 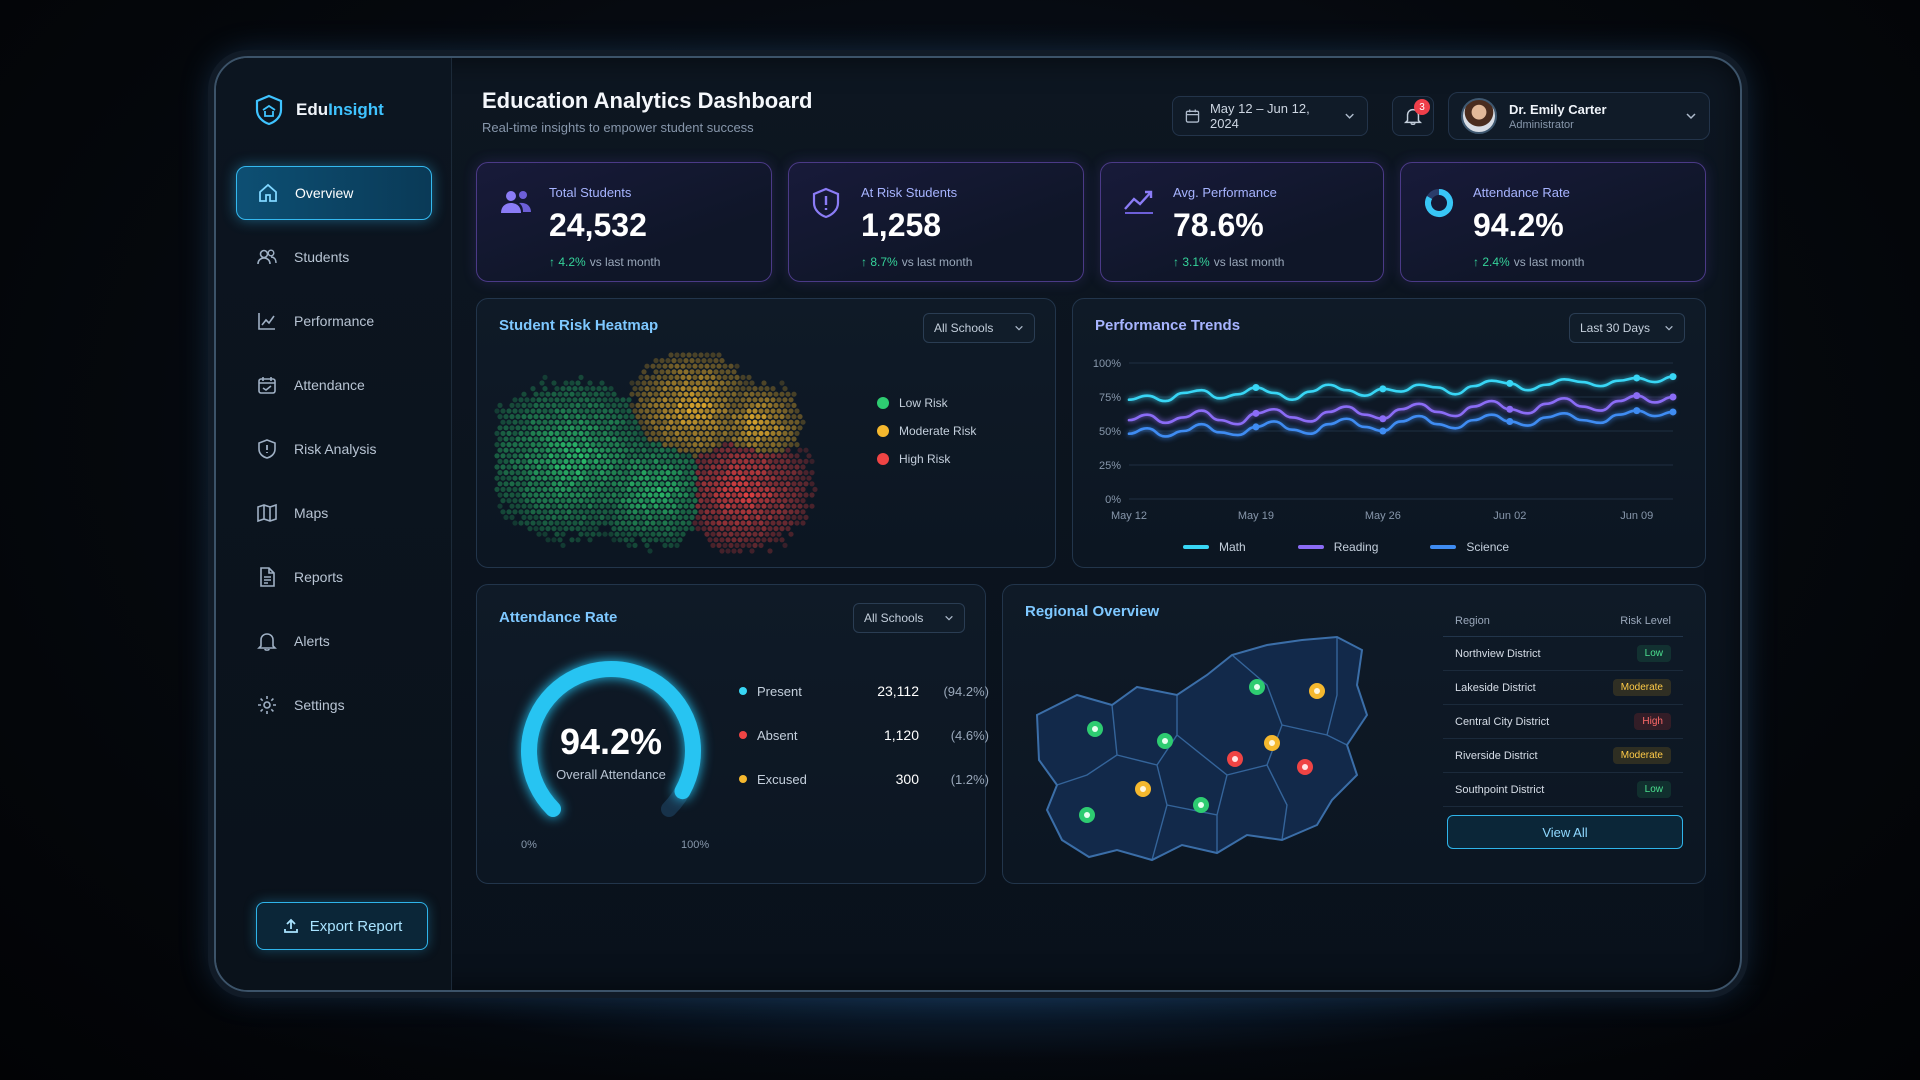 What do you see at coordinates (909, 618) in the screenshot?
I see `attendance-school-filter: All Schools` at bounding box center [909, 618].